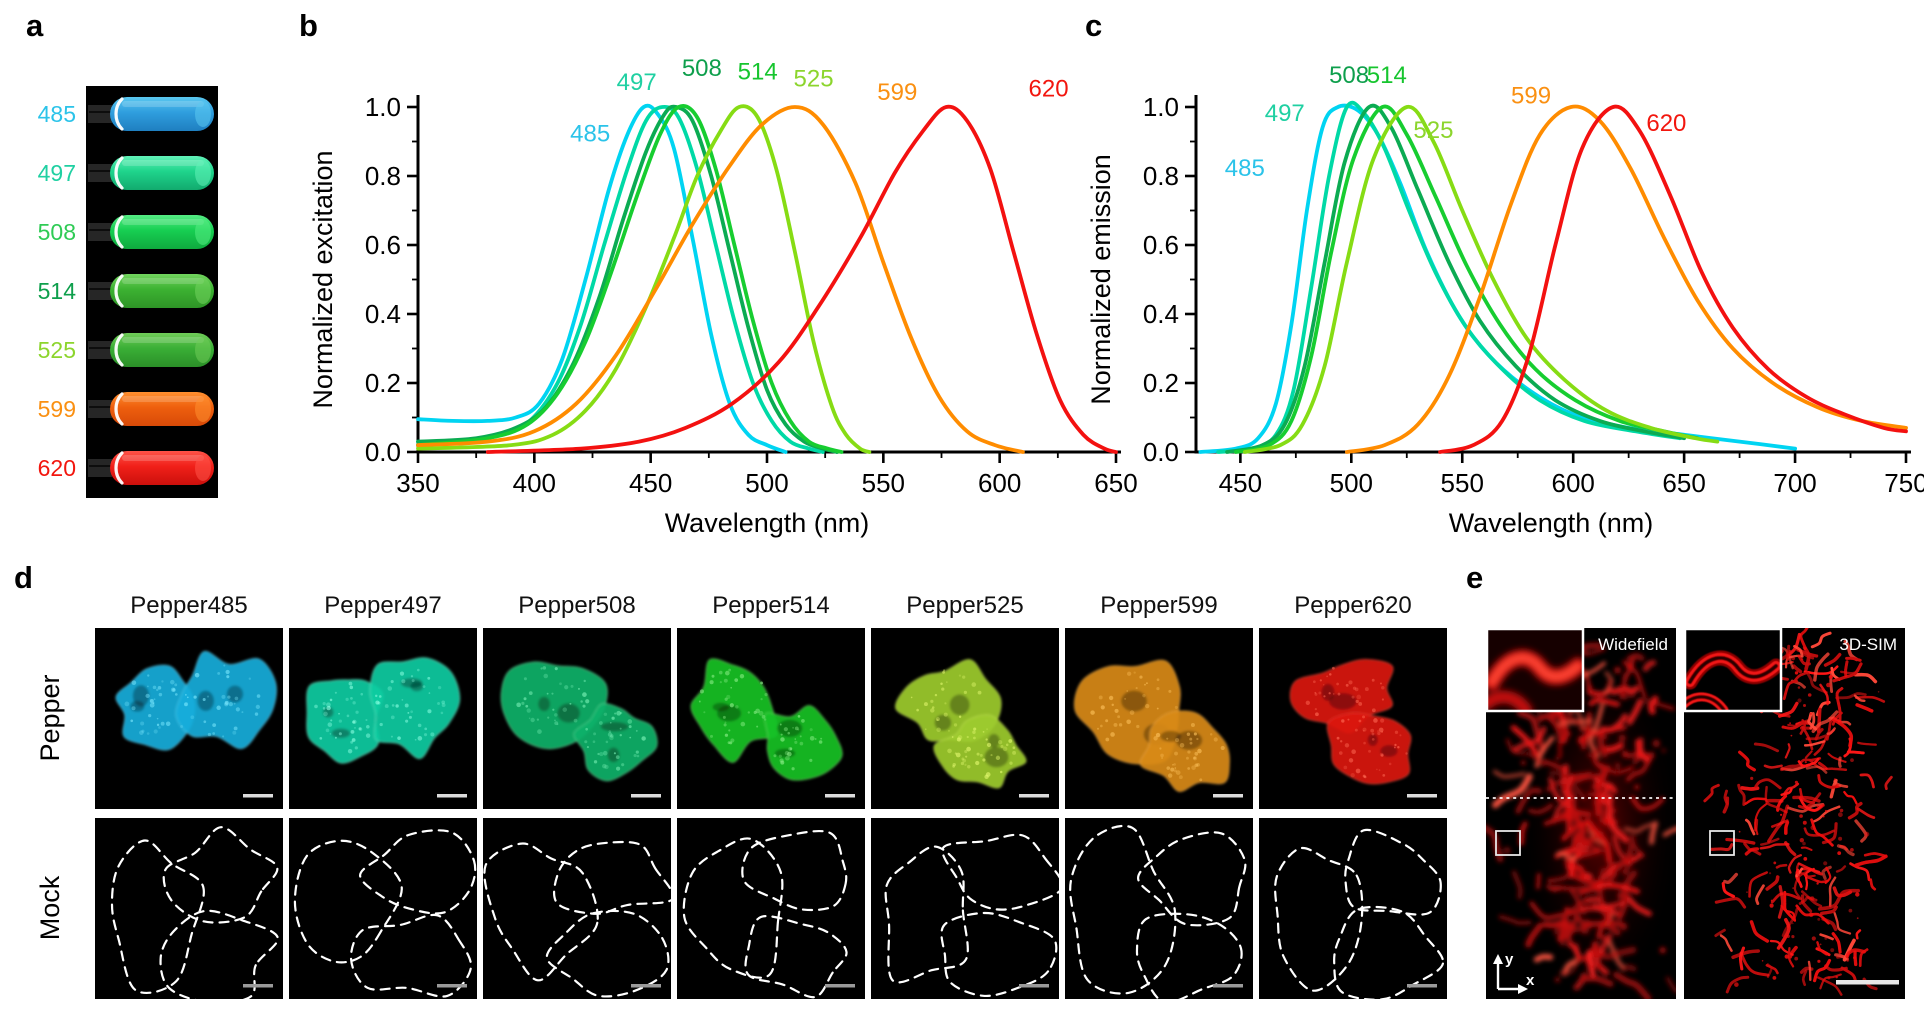 This screenshot has width=1924, height=1016. I want to click on column-header: Pepper508, so click(577, 605).